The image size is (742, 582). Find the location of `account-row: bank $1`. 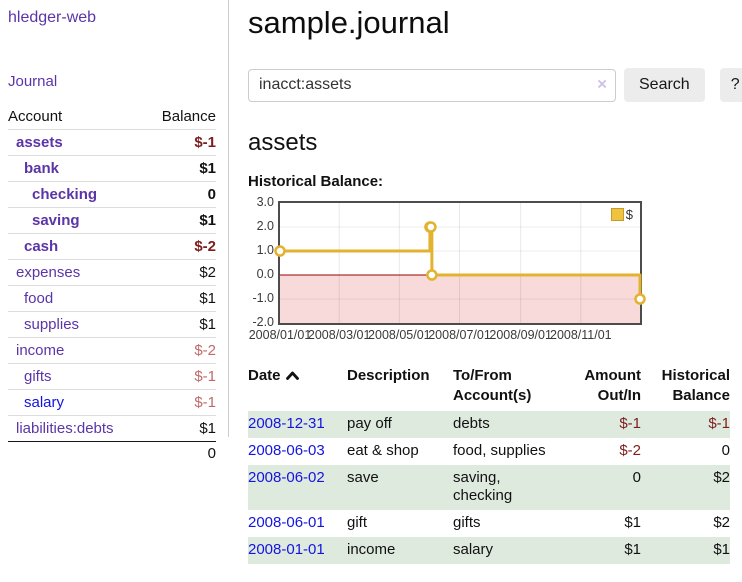

account-row: bank $1 is located at coordinates (112, 168).